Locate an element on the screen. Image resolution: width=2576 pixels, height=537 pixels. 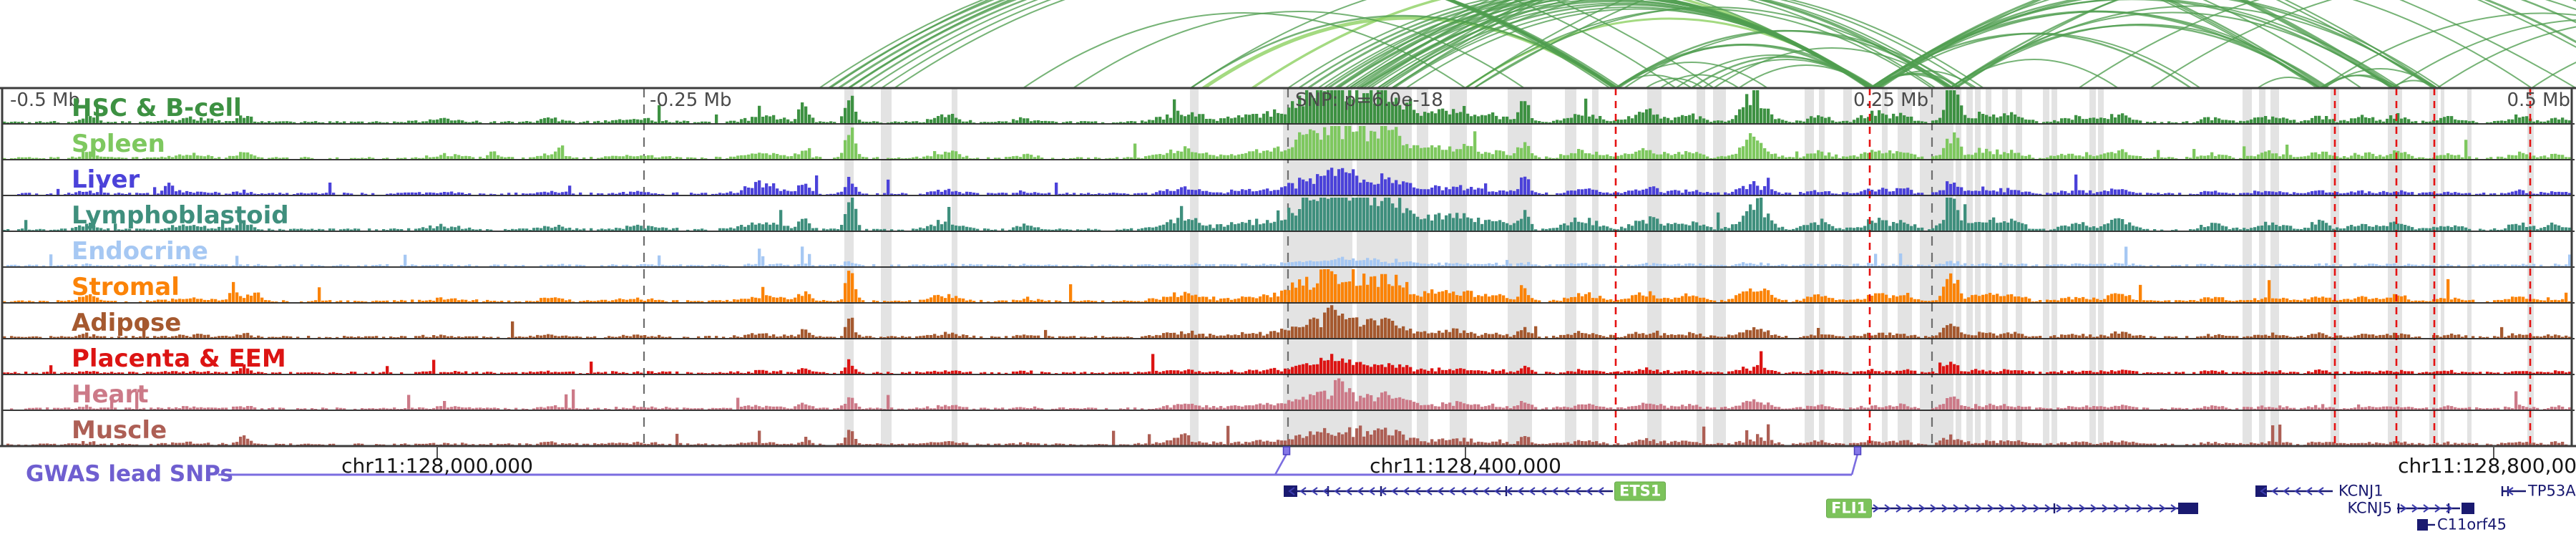
signal-track-heart is located at coordinates (1291, 394).